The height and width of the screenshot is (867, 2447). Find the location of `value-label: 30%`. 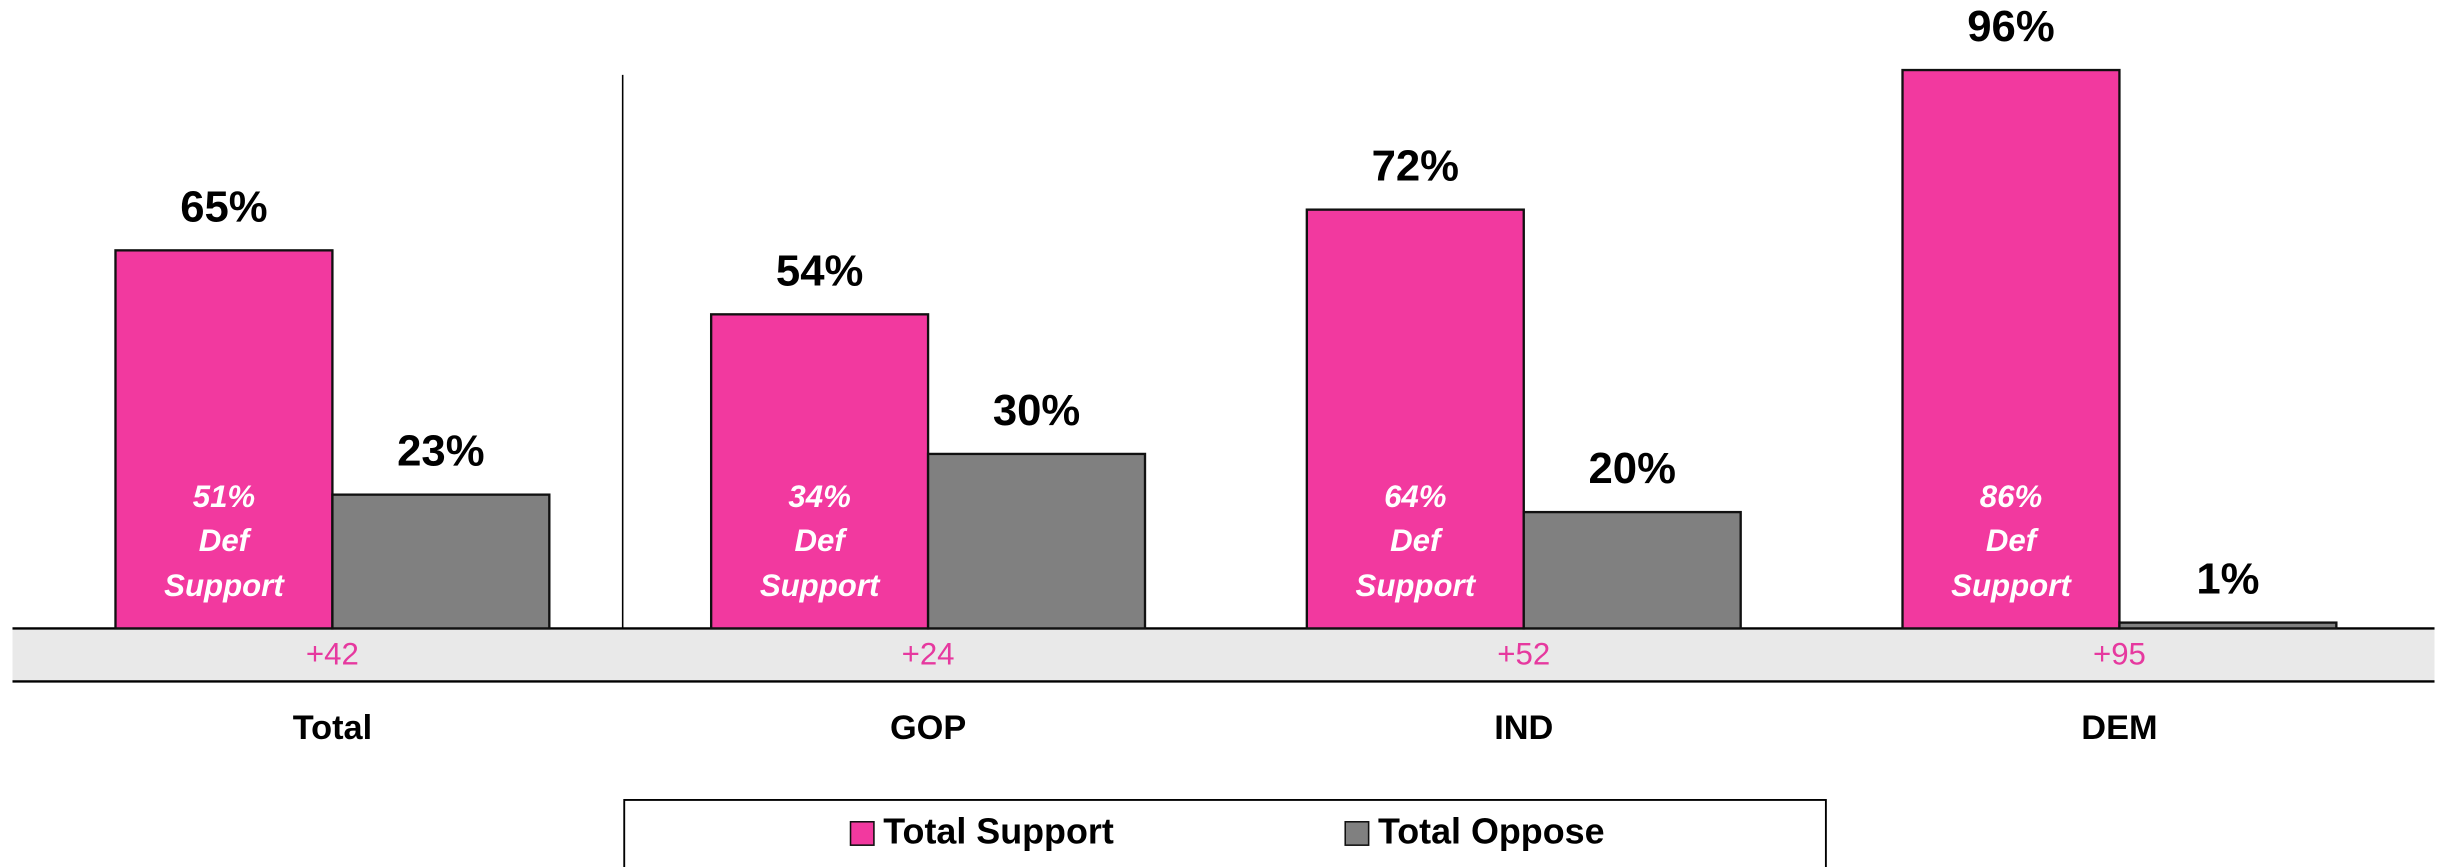

value-label: 30% is located at coordinates (1036, 410).